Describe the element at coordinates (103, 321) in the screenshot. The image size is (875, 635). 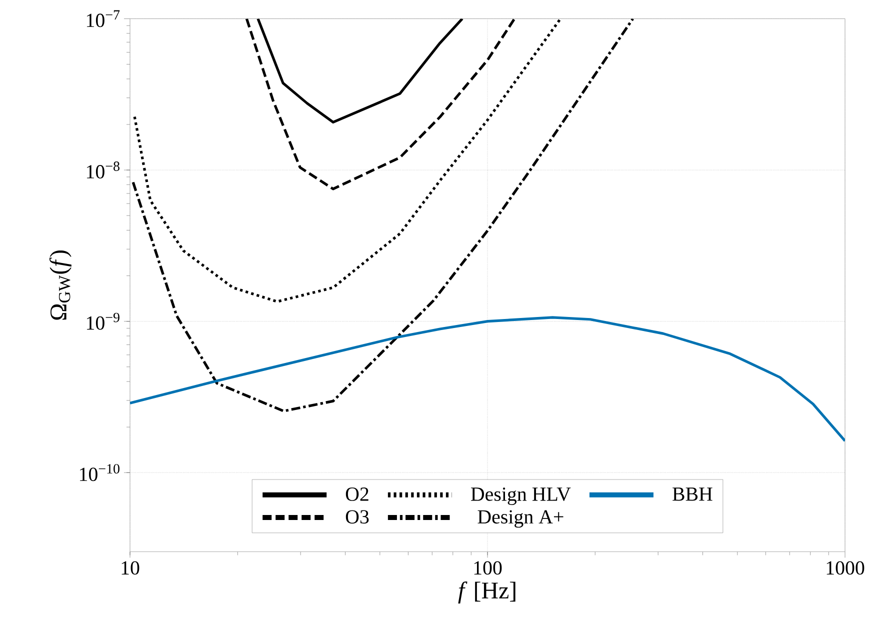
I see `y-tick-label: 10$^{−9}$` at that location.